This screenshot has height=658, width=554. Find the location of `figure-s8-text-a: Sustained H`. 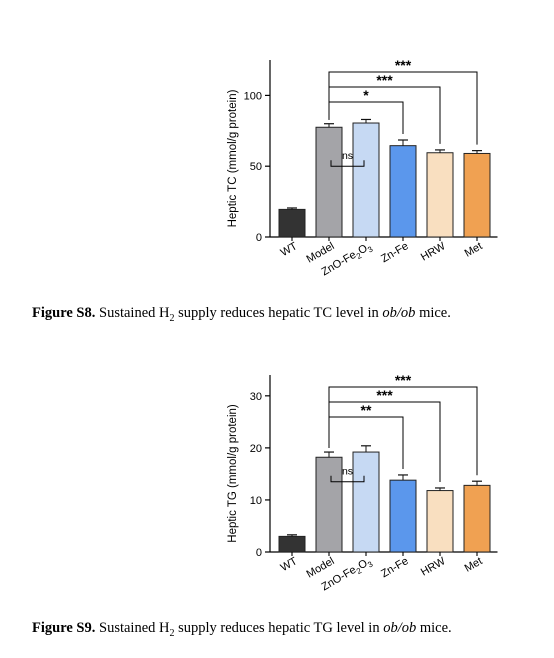

figure-s8-text-a: Sustained H is located at coordinates (132, 313).